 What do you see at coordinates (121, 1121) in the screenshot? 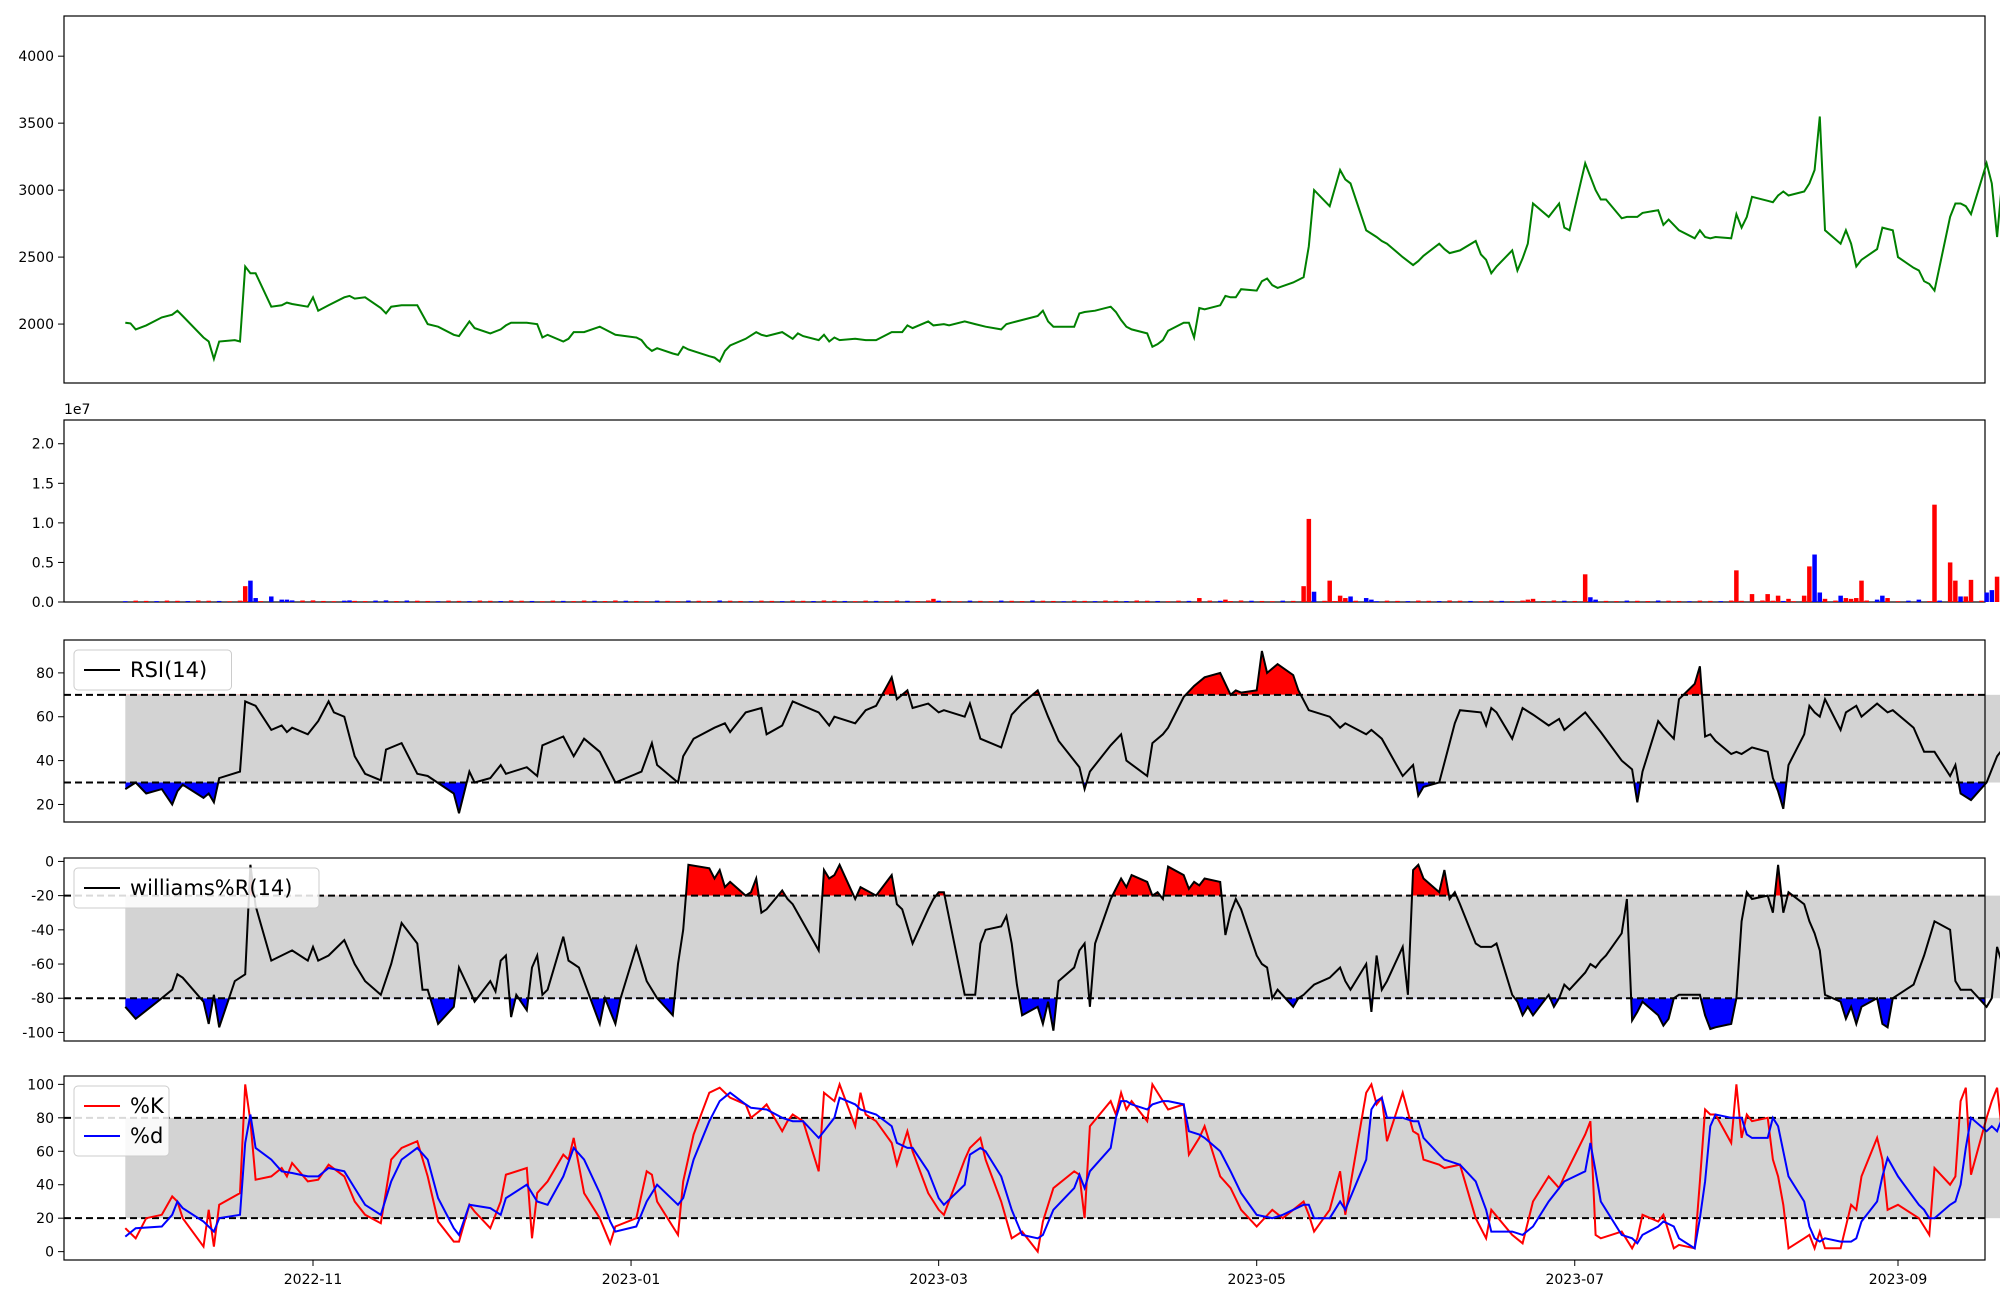
I see `stoch-legend-box` at bounding box center [121, 1121].